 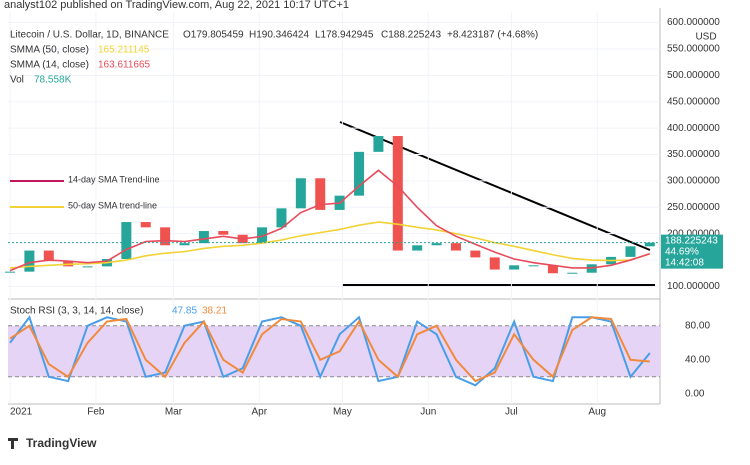 I want to click on y-tick-label: 600.000000, so click(x=693, y=22).